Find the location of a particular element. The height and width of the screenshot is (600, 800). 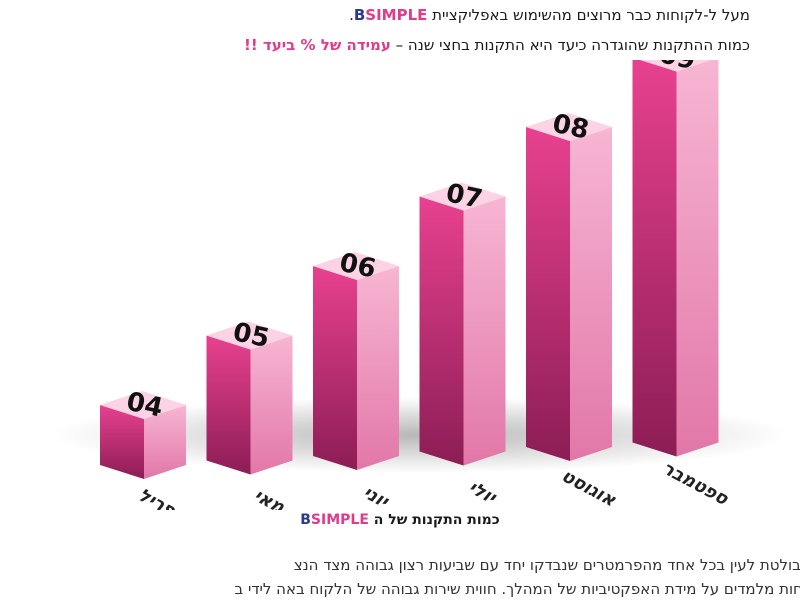

category-label: יוני is located at coordinates (376, 496).